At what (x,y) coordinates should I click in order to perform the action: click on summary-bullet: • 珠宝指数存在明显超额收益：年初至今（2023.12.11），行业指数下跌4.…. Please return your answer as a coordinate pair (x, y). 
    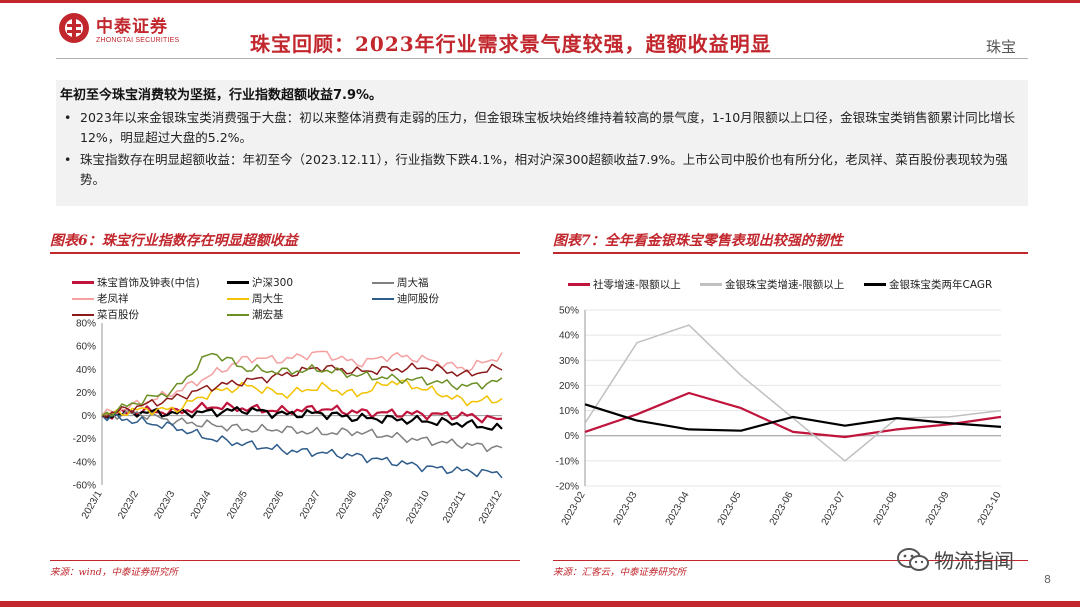
    Looking at the image, I should click on (542, 170).